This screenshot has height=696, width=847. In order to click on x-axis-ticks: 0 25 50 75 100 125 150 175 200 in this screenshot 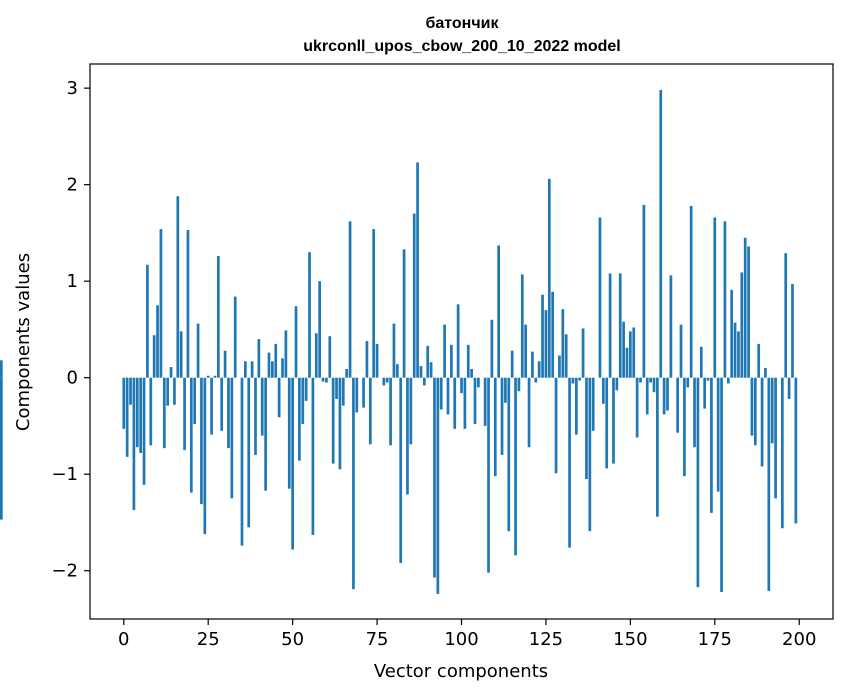, I will do `click(467, 634)`.